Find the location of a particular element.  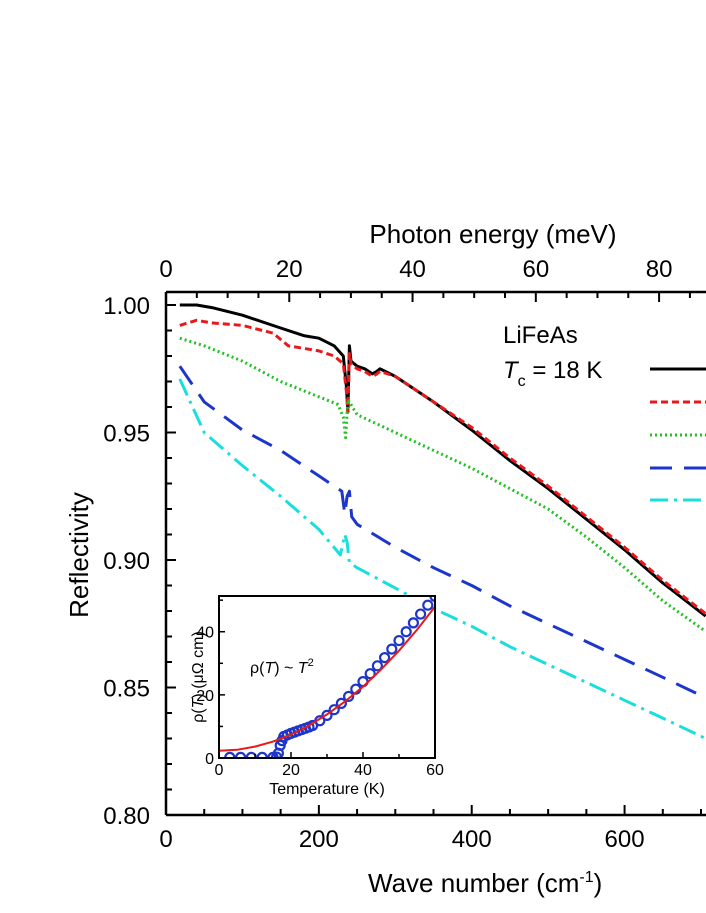

top-x-axis-title: Photon energy (meV) is located at coordinates (492, 234).